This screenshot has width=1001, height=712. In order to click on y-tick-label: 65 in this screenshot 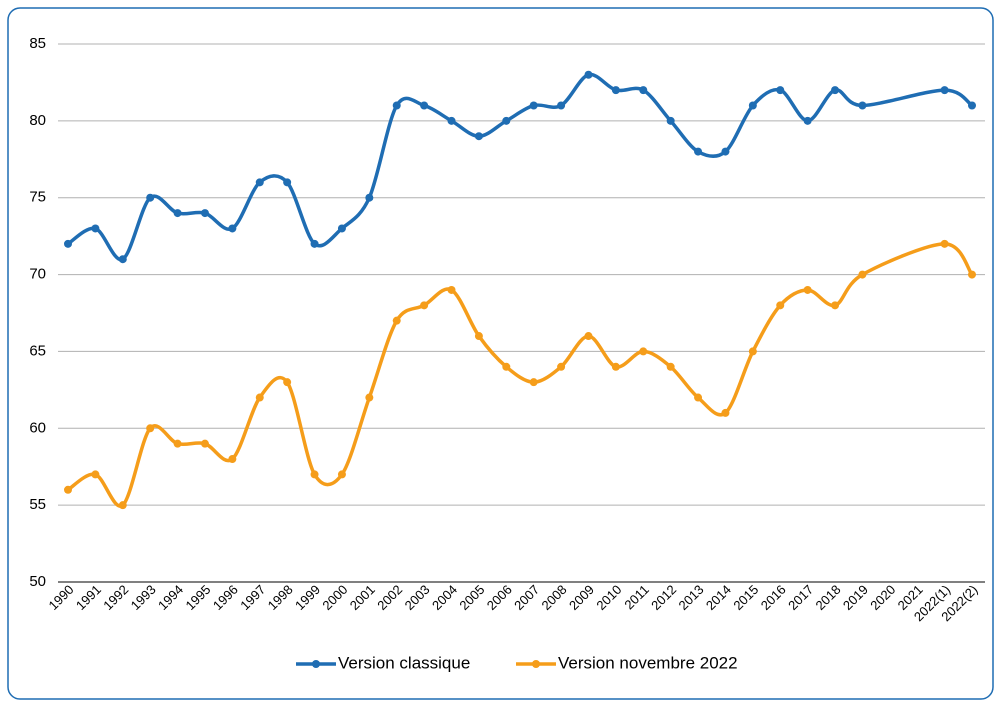, I will do `click(37, 350)`.